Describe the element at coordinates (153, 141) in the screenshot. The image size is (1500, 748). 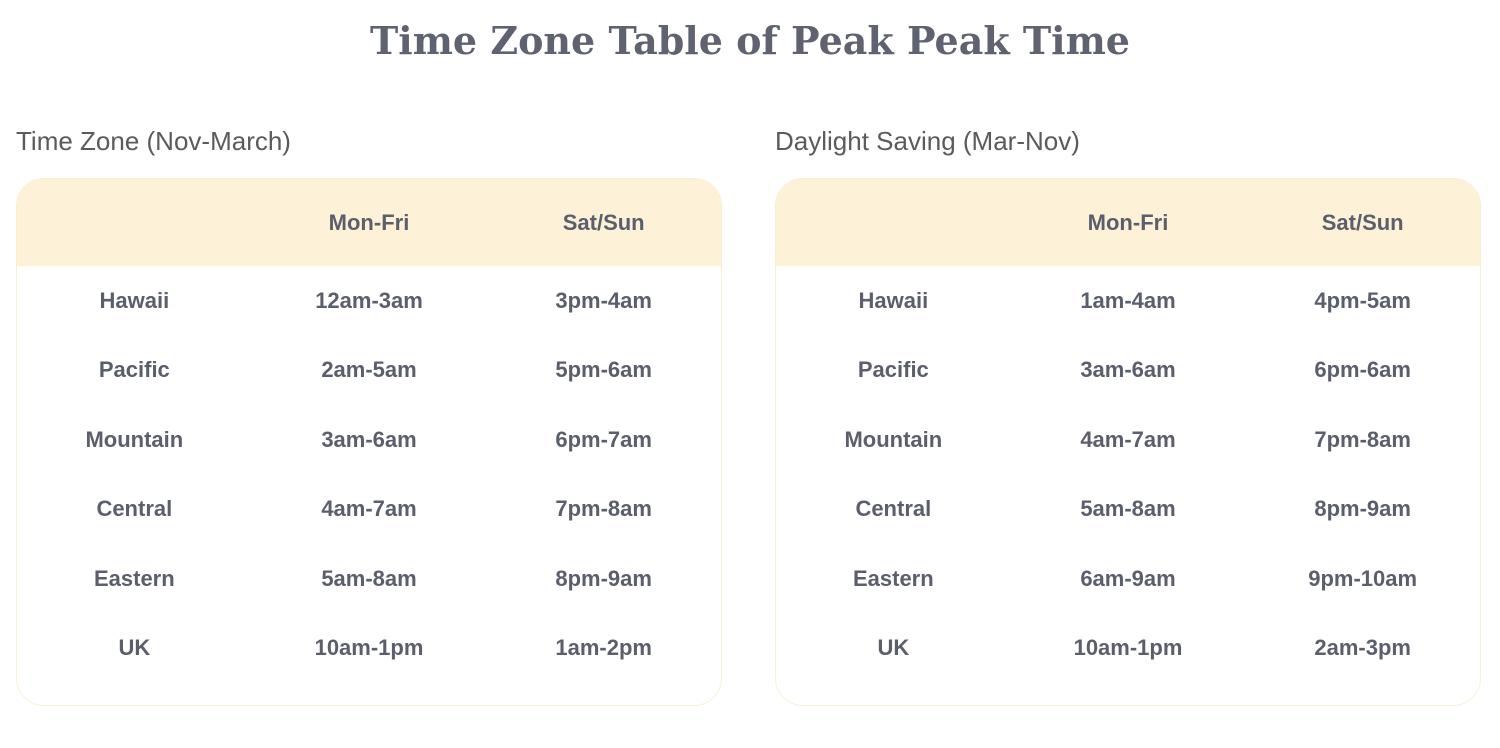
I see `table-caption: Time Zone (Nov-March)` at that location.